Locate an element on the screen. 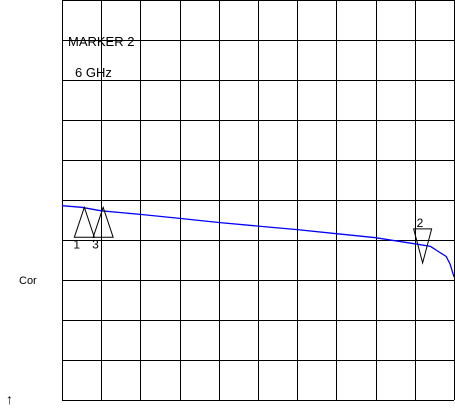 This screenshot has width=455, height=408. marker-1: 1 is located at coordinates (84, 228).